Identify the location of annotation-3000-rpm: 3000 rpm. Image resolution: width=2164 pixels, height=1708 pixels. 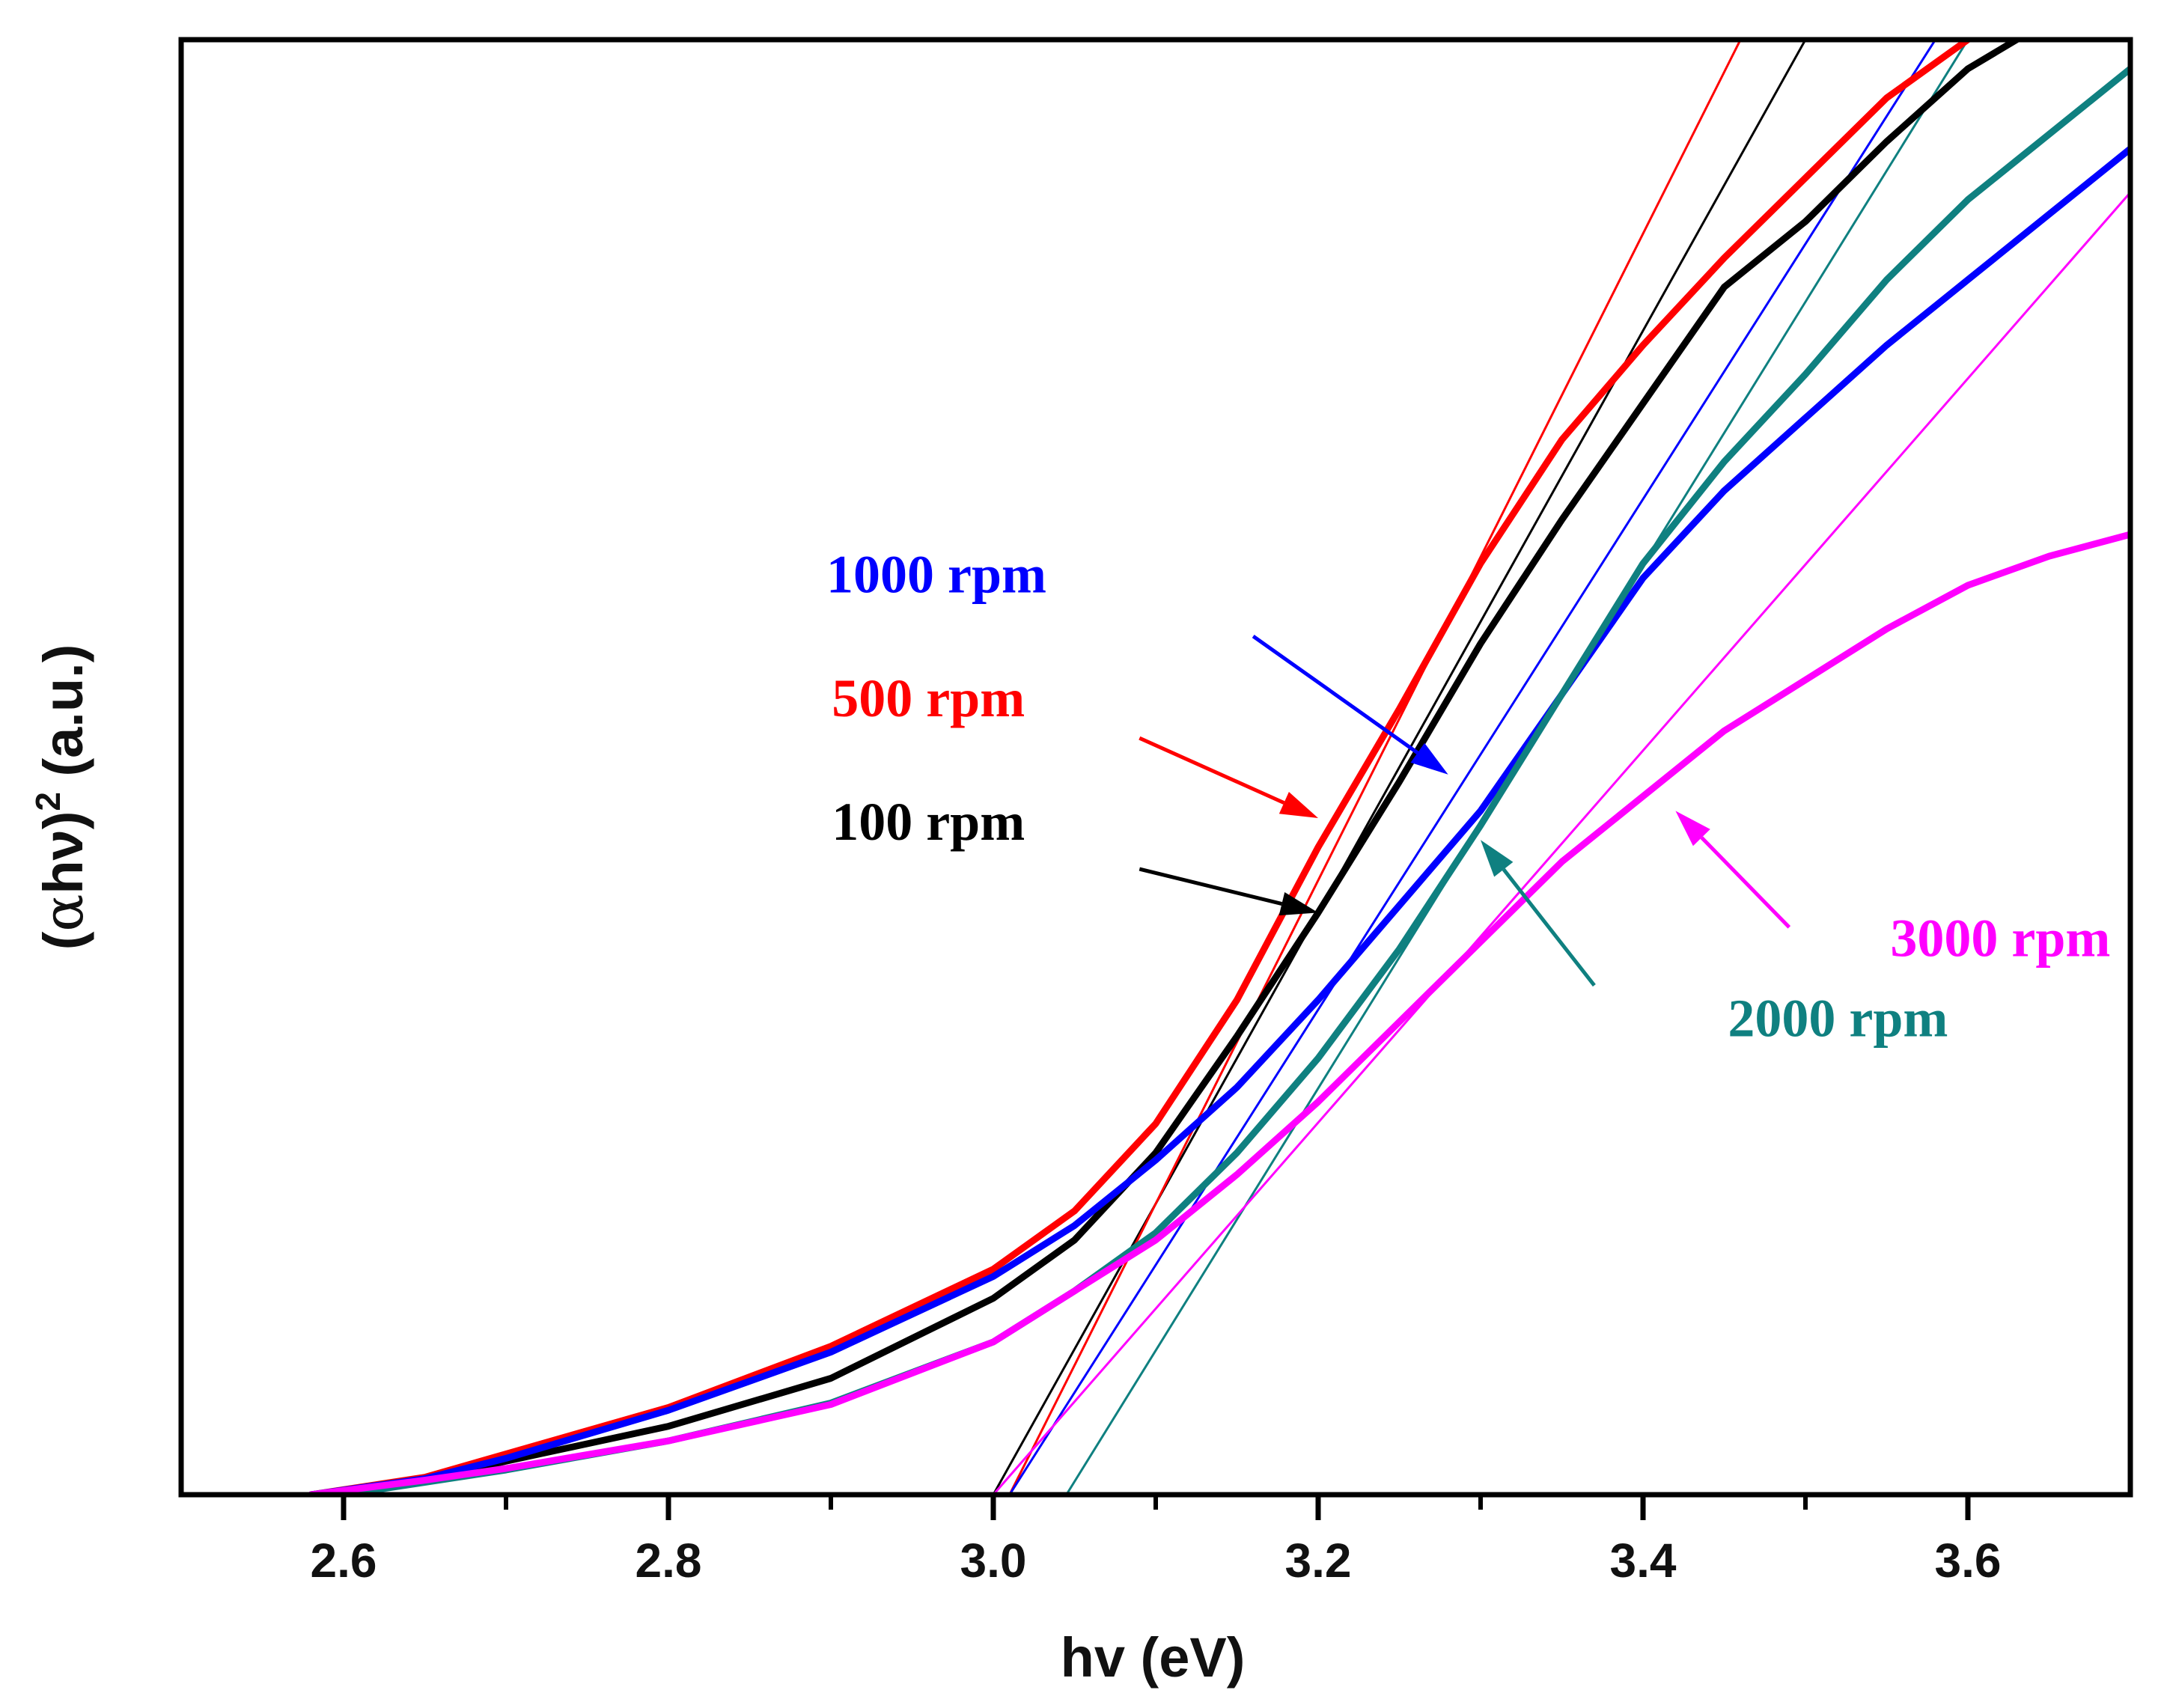
(1893, 890).